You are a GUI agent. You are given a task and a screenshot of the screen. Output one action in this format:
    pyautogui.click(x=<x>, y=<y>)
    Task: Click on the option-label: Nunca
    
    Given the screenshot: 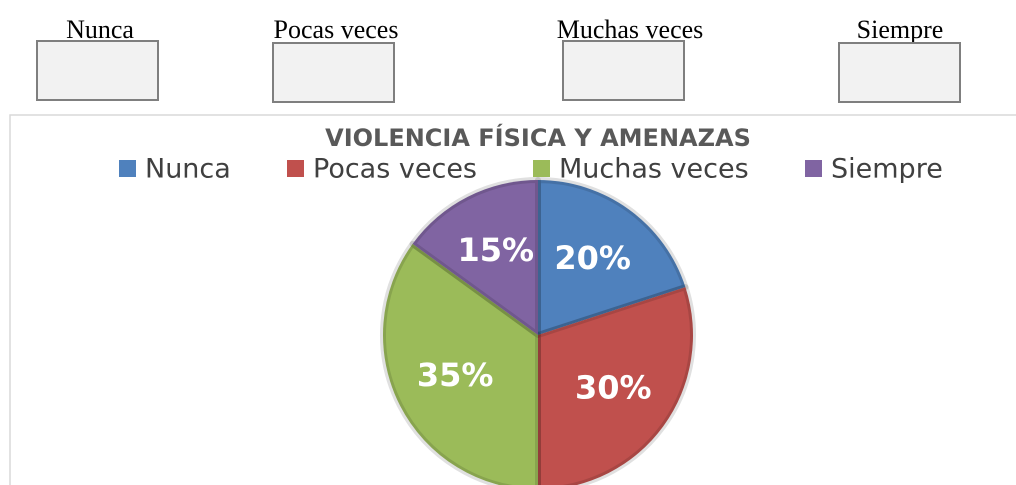 What is the action you would take?
    pyautogui.click(x=100, y=29)
    